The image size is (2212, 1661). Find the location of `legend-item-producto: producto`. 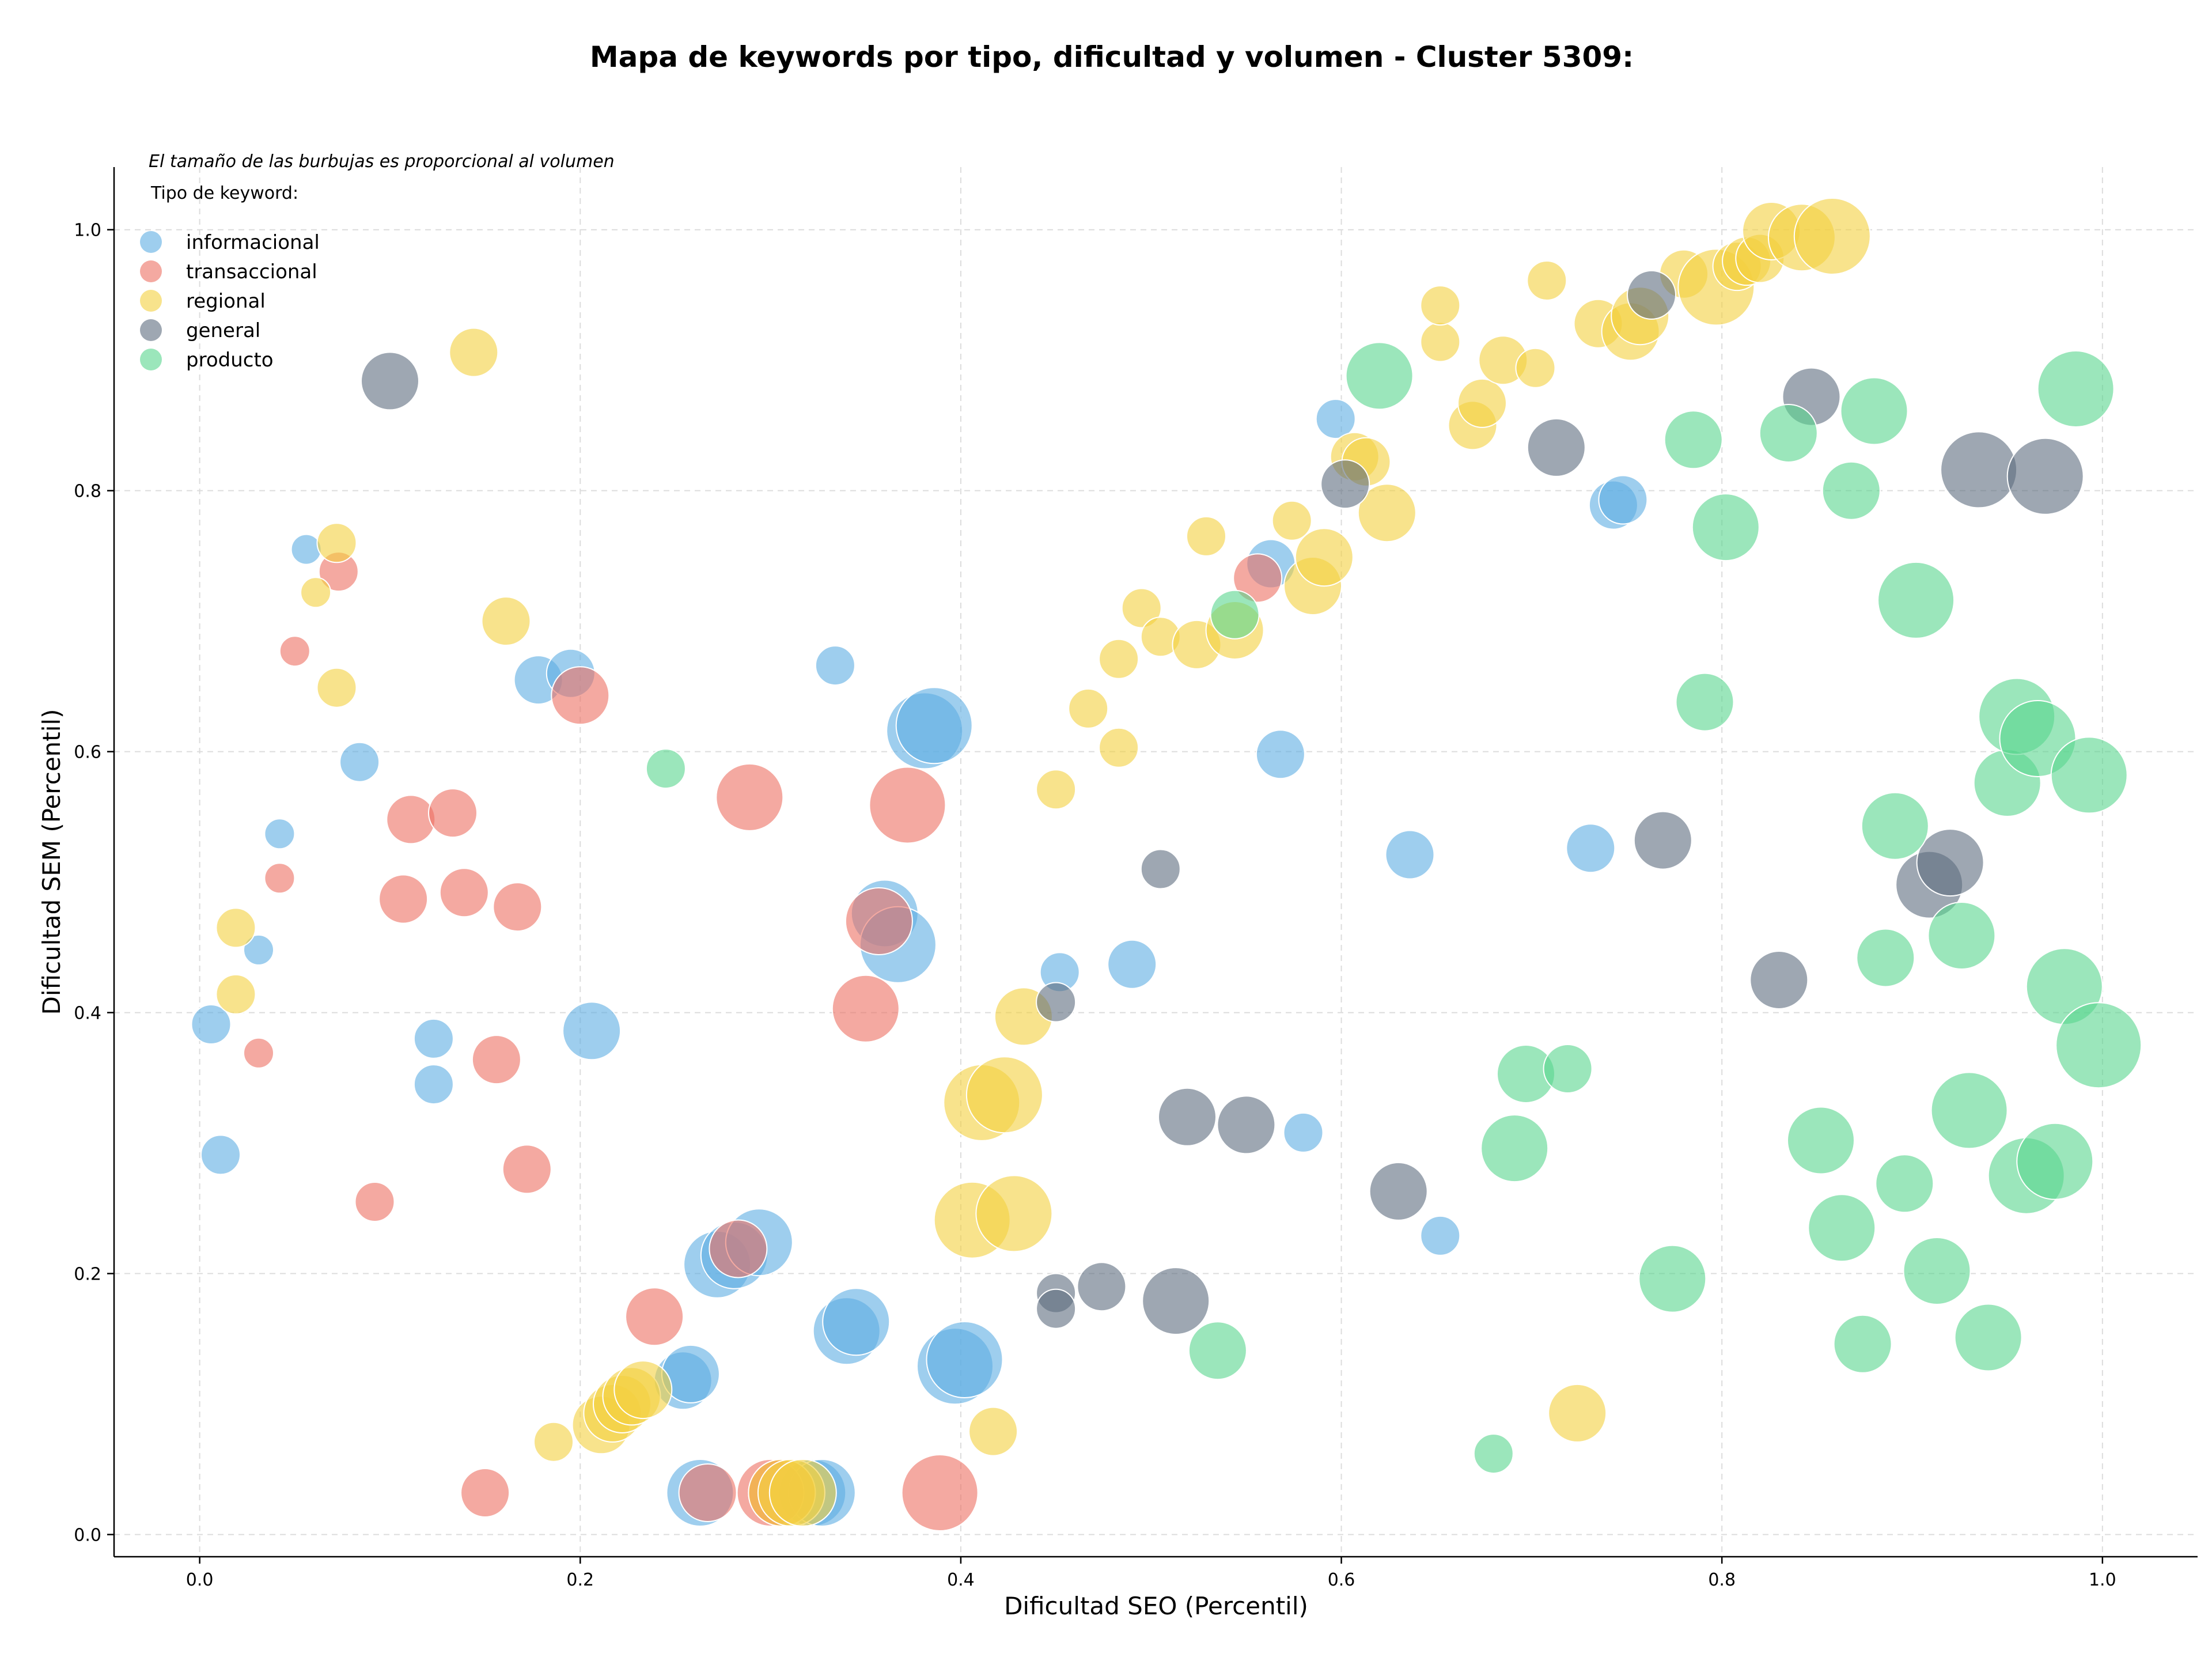

legend-item-producto: producto is located at coordinates (207, 360).